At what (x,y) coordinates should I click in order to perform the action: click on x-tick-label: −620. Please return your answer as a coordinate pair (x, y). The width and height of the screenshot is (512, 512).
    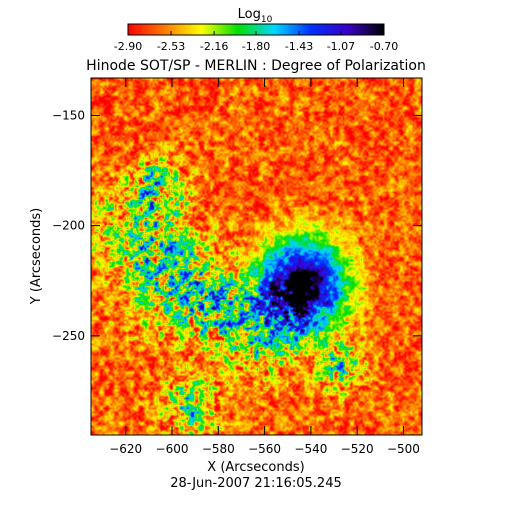
    Looking at the image, I should click on (125, 449).